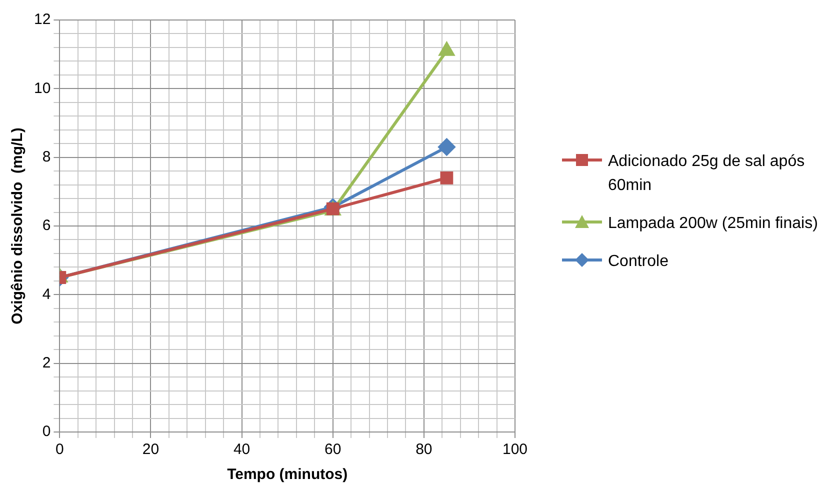 The image size is (835, 493). Describe the element at coordinates (42, 88) in the screenshot. I see `y-tick-label: 10` at that location.